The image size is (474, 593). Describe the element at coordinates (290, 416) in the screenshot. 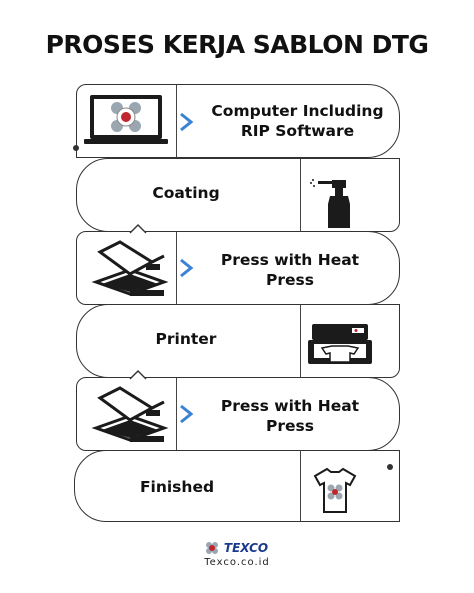

I see `step-5-label: Press with Heat Press` at that location.